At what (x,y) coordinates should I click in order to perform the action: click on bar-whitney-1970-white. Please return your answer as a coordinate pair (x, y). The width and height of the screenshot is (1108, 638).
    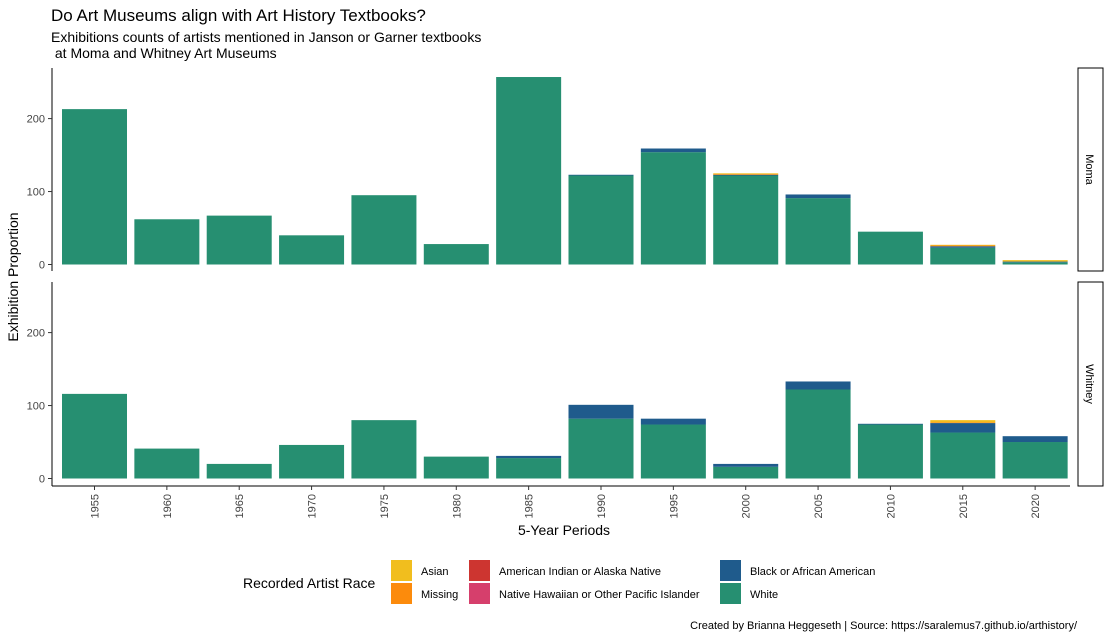
    Looking at the image, I should click on (312, 461).